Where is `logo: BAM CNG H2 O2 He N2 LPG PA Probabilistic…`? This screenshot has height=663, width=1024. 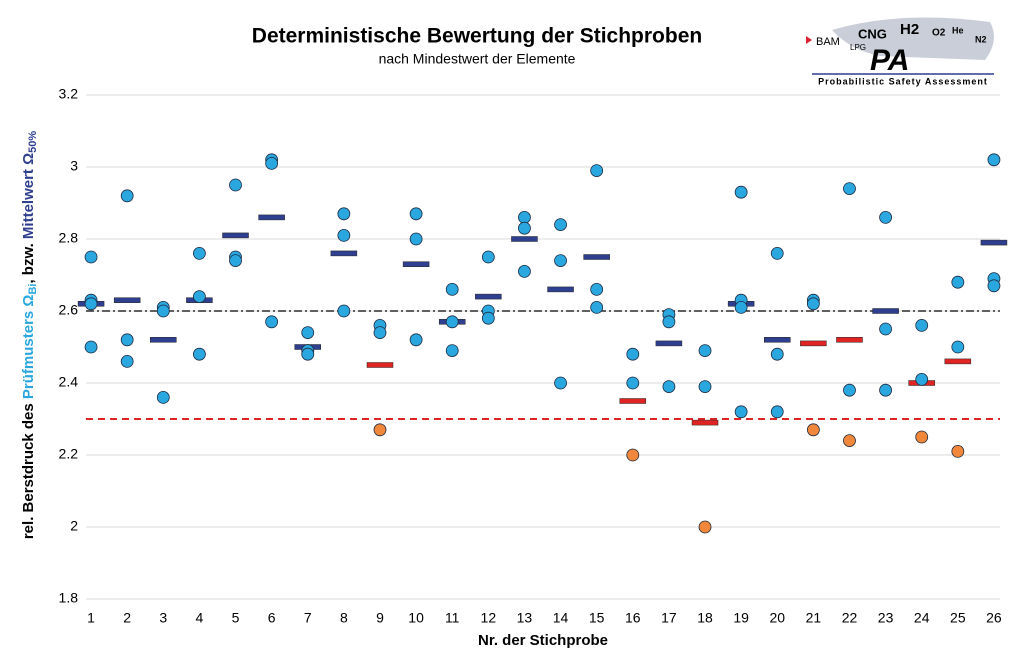
logo: BAM CNG H2 O2 He N2 LPG PA Probabilistic… is located at coordinates (900, 51).